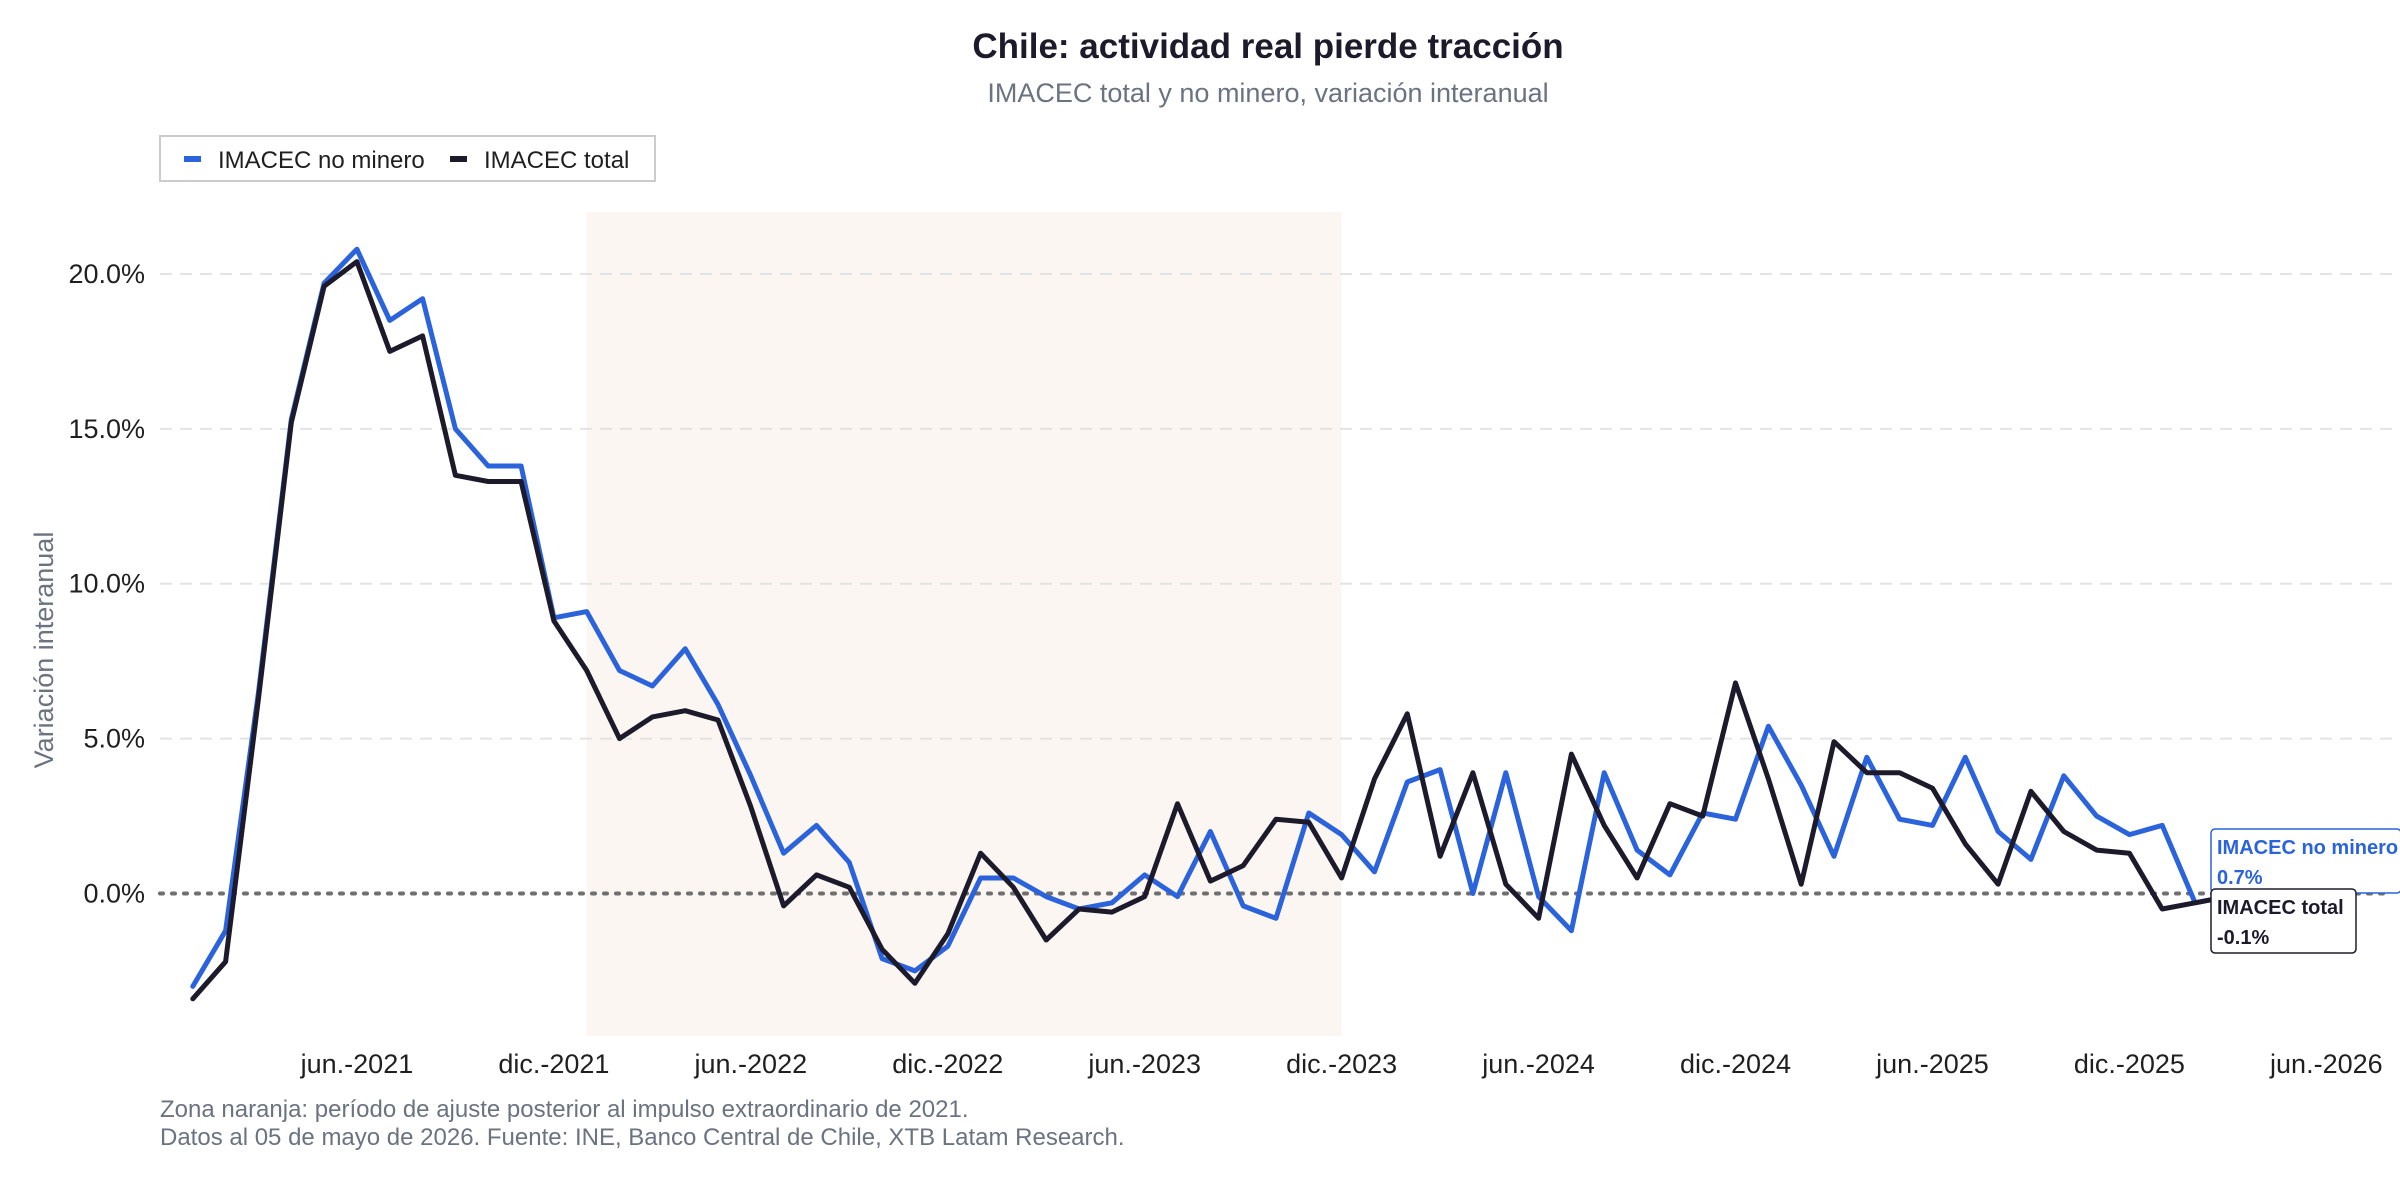 The width and height of the screenshot is (2400, 1200). Describe the element at coordinates (2129, 1064) in the screenshot. I see `x-tick-label: dic.-2025` at that location.